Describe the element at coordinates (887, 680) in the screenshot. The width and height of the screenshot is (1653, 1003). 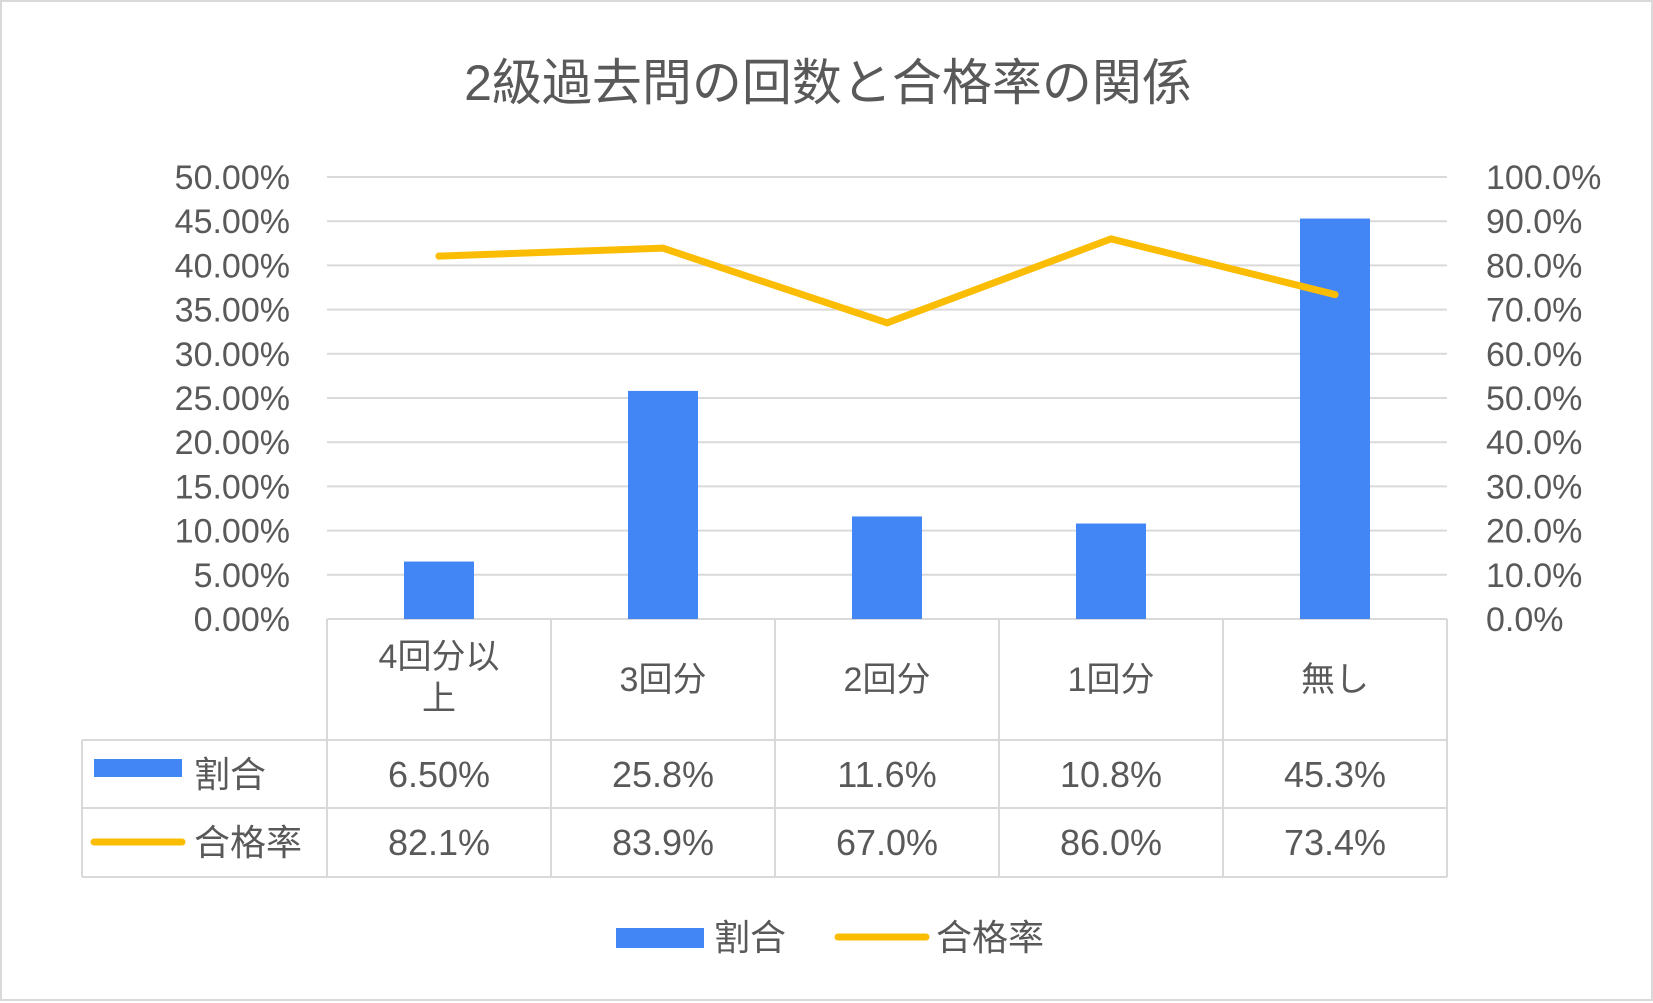
I see `category-label: 2回分` at that location.